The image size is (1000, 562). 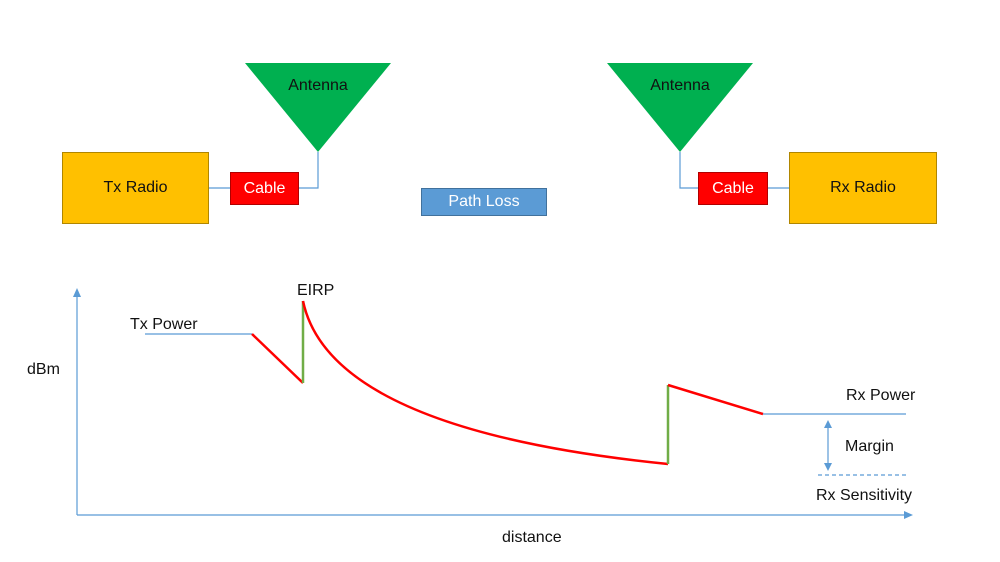 I want to click on path-loss-label: Path Loss, so click(x=484, y=201).